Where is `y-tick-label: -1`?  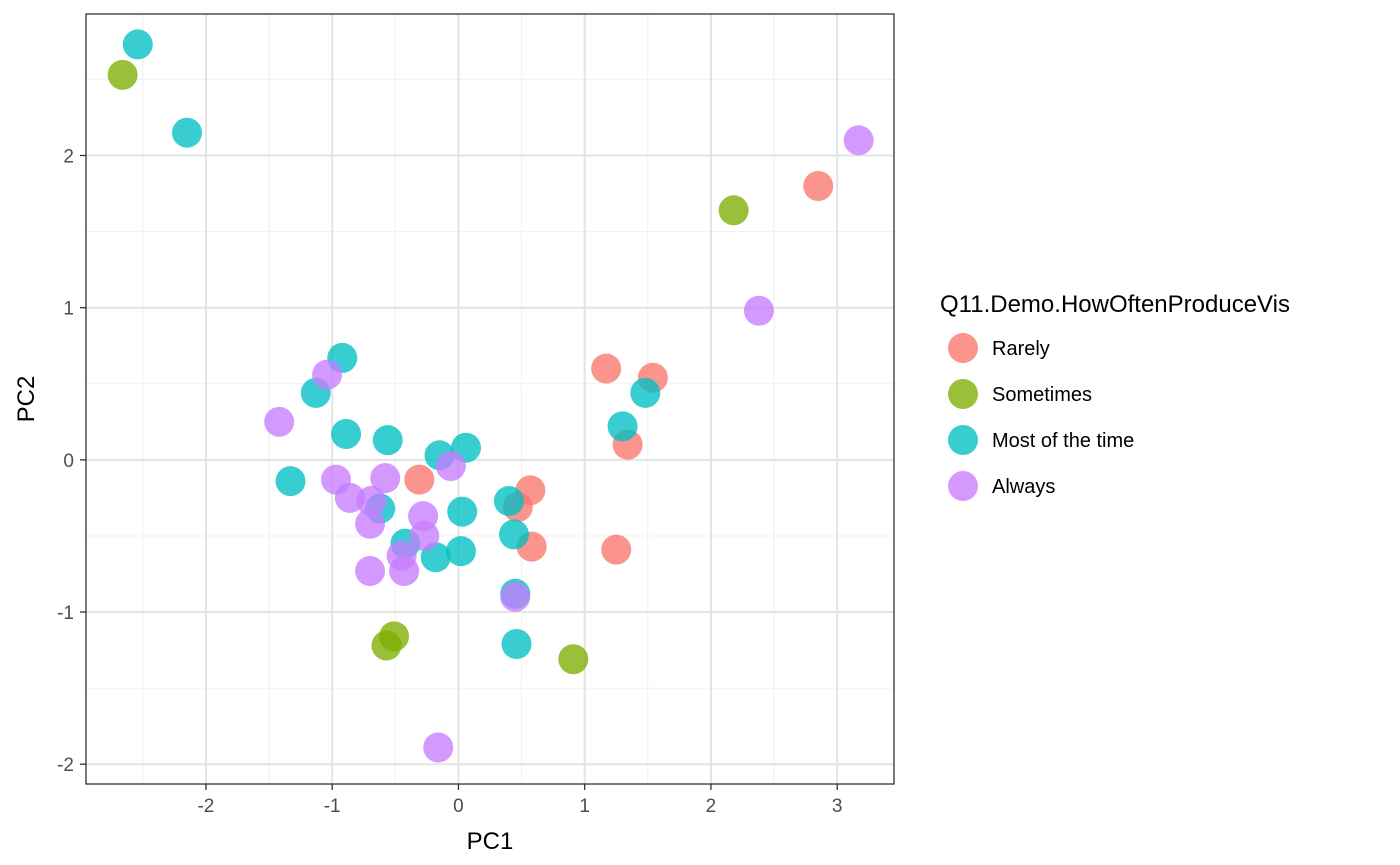
y-tick-label: -1 is located at coordinates (65, 613).